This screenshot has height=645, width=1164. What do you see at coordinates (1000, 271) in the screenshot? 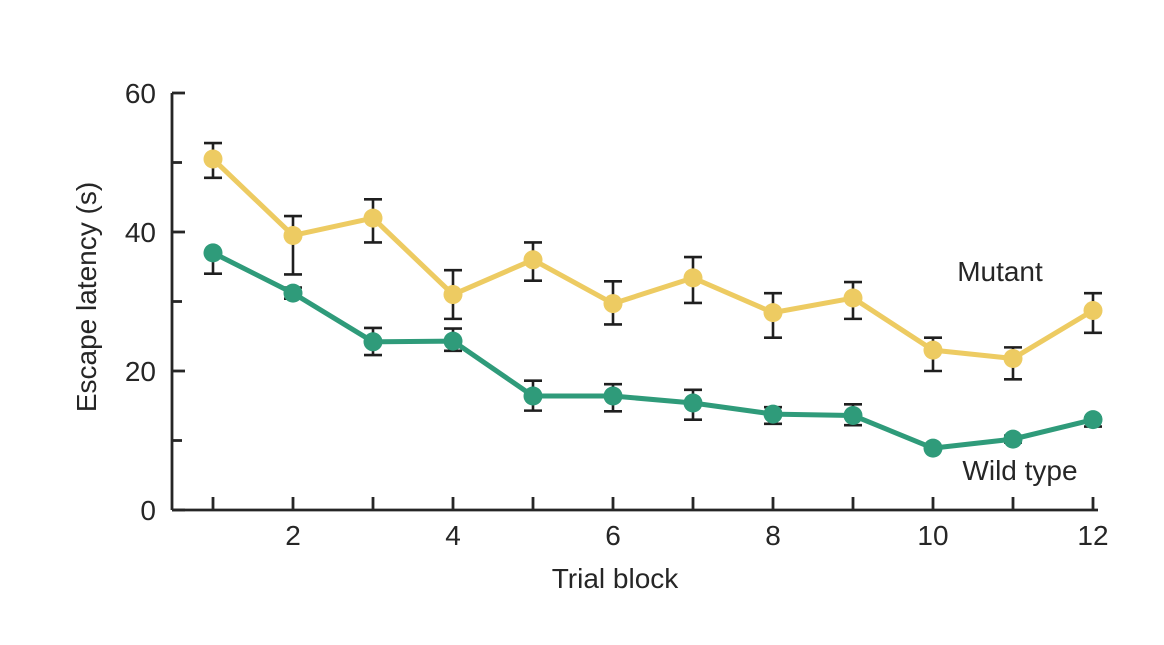
I see `series-label-mutant: Mutant` at bounding box center [1000, 271].